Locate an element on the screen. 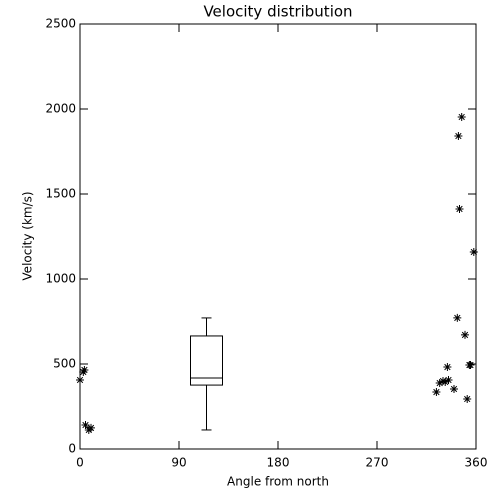 This screenshot has width=500, height=500. y-tick-label: 1500 is located at coordinates (60, 194).